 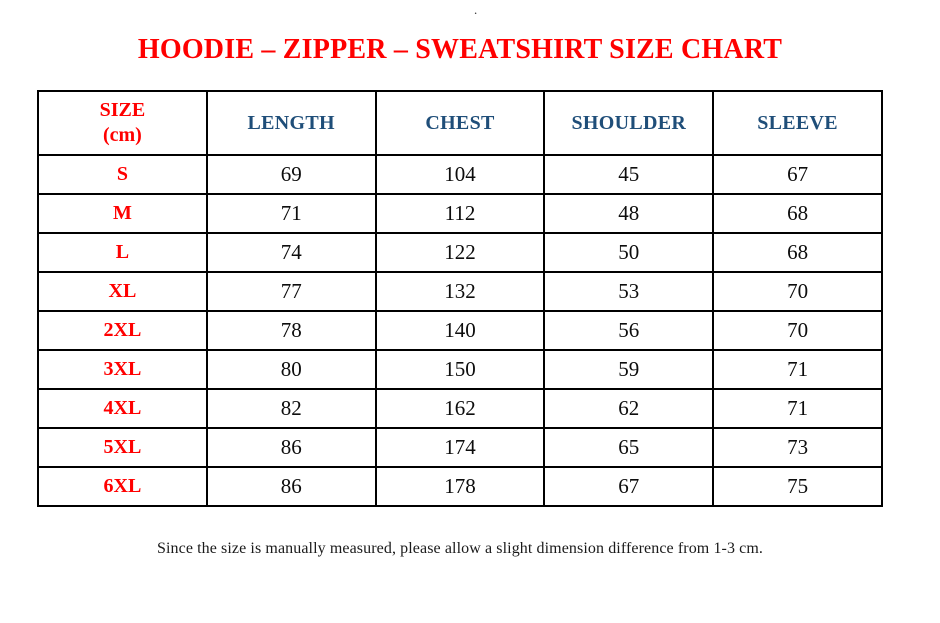 I want to click on shoulder-value-cell: 67, so click(x=629, y=486).